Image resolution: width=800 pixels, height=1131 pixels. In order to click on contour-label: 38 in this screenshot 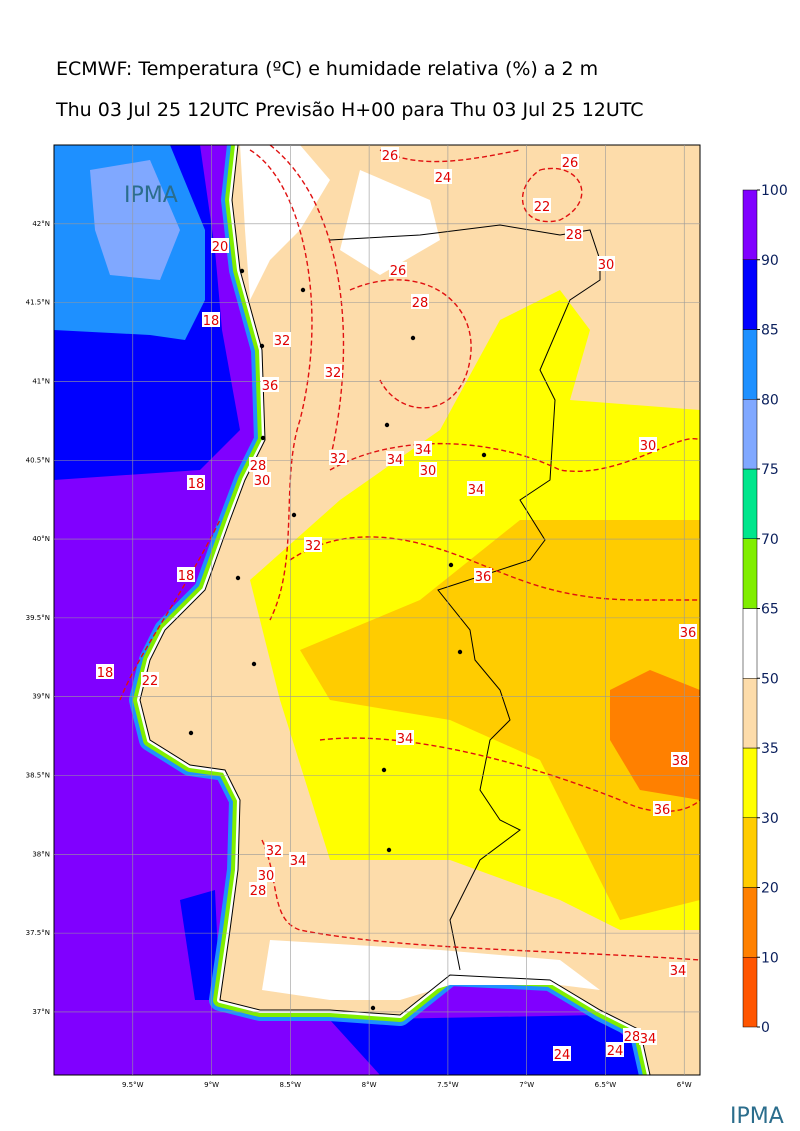, I will do `click(680, 761)`.